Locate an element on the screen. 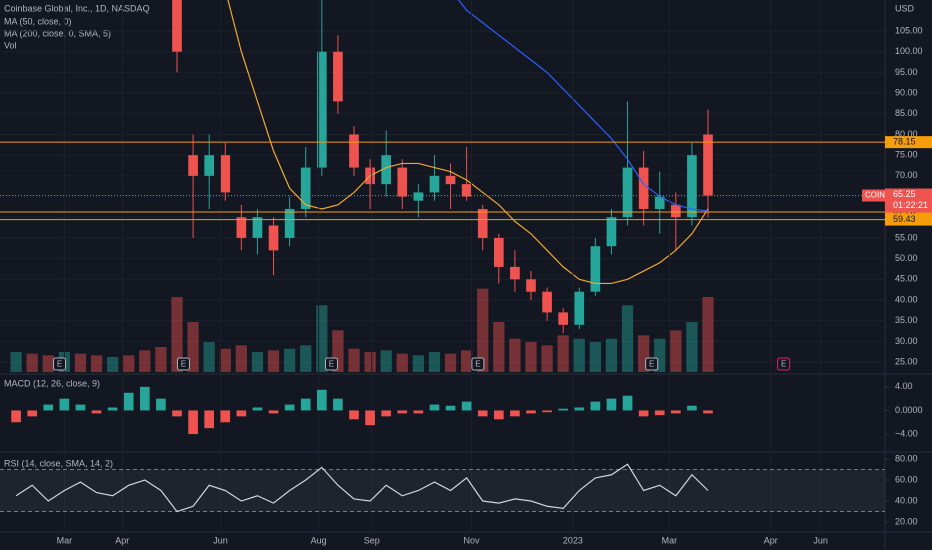  level-tag is located at coordinates (908, 219).